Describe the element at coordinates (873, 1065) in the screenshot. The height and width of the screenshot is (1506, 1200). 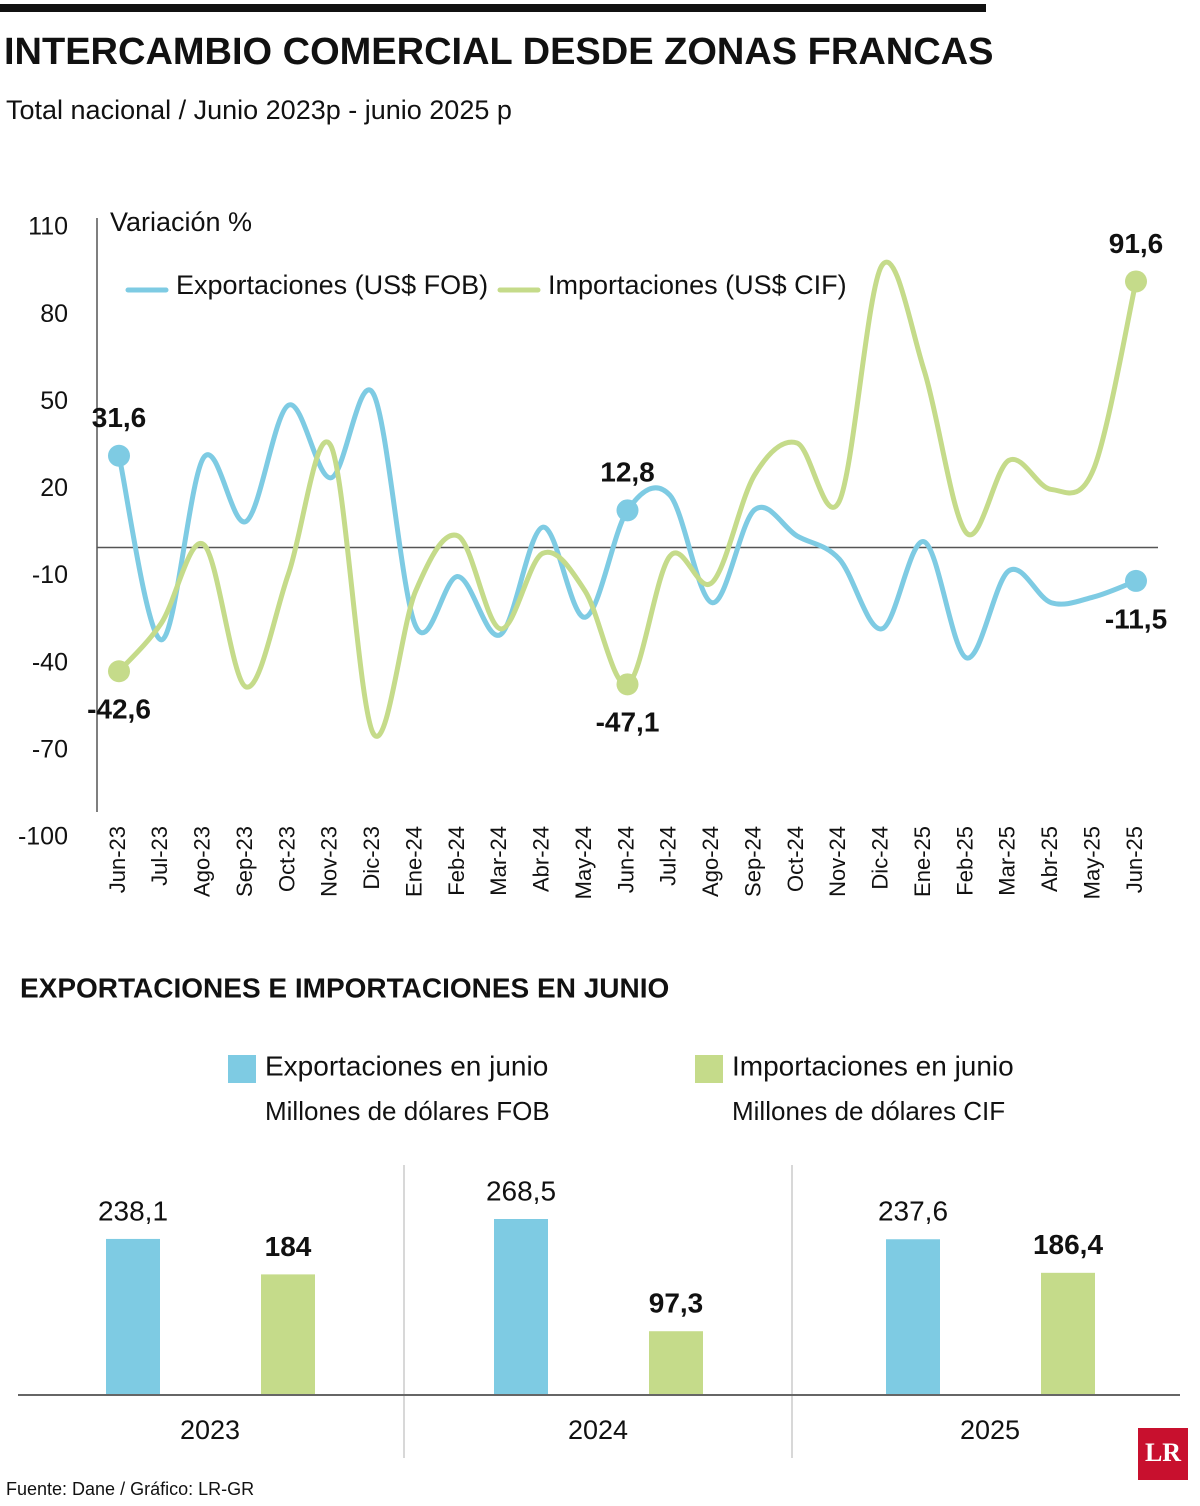
I see `legend-label: Importaciones en junio` at that location.